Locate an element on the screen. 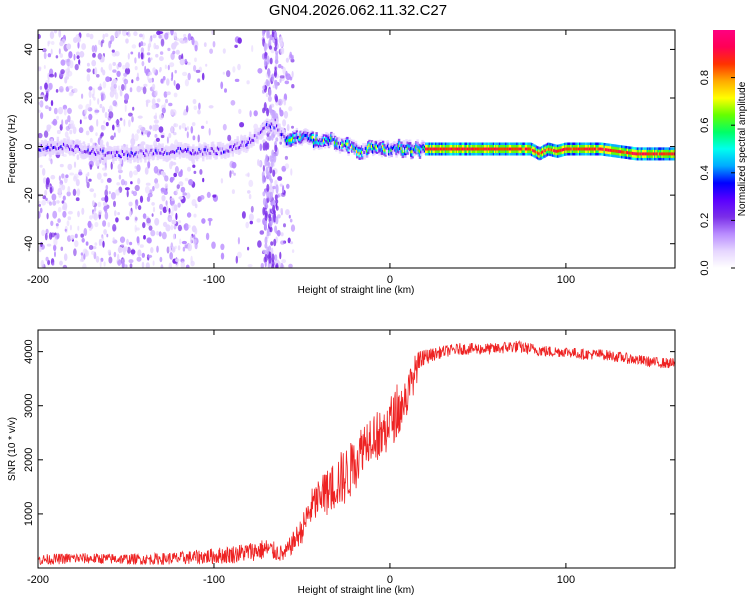 This screenshot has height=600, width=750. y-tick-label: -40 is located at coordinates (29, 244).